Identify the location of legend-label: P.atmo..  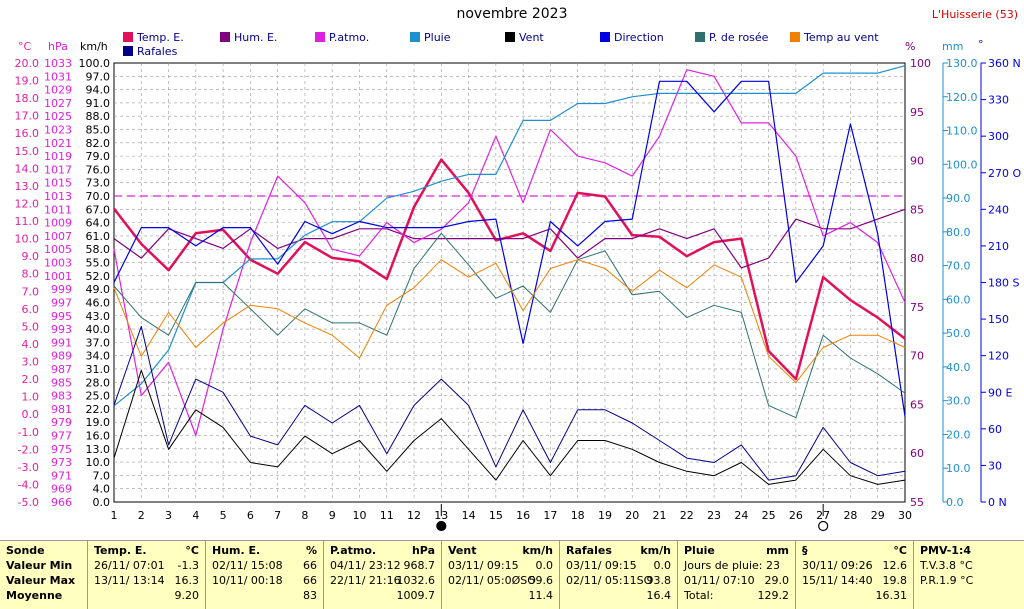
(349, 37).